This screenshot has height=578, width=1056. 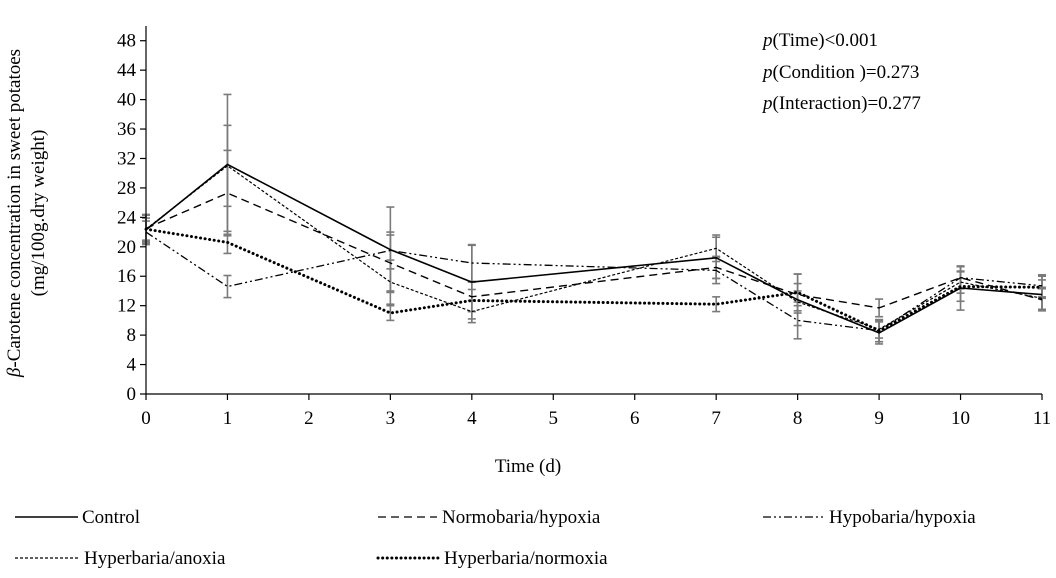 What do you see at coordinates (126, 276) in the screenshot?
I see `y-tick-label: 16` at bounding box center [126, 276].